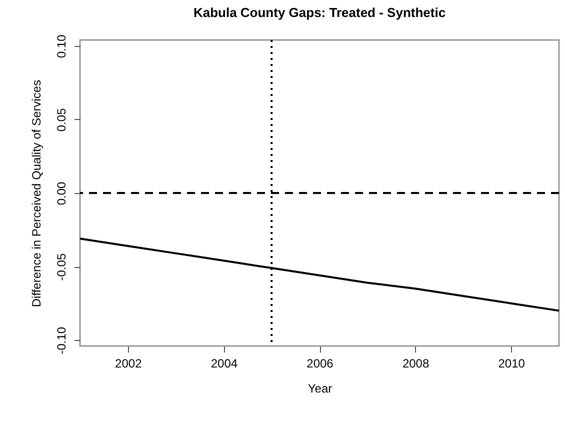  What do you see at coordinates (61, 120) in the screenshot?
I see `y-tick-label: 0.05` at bounding box center [61, 120].